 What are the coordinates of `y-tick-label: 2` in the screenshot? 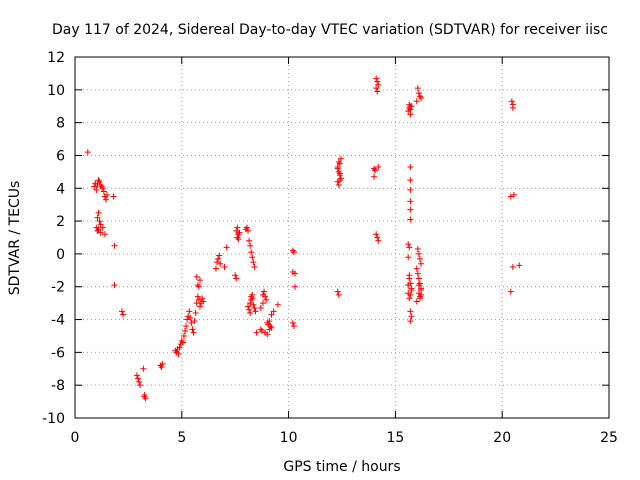 It's located at (60, 222).